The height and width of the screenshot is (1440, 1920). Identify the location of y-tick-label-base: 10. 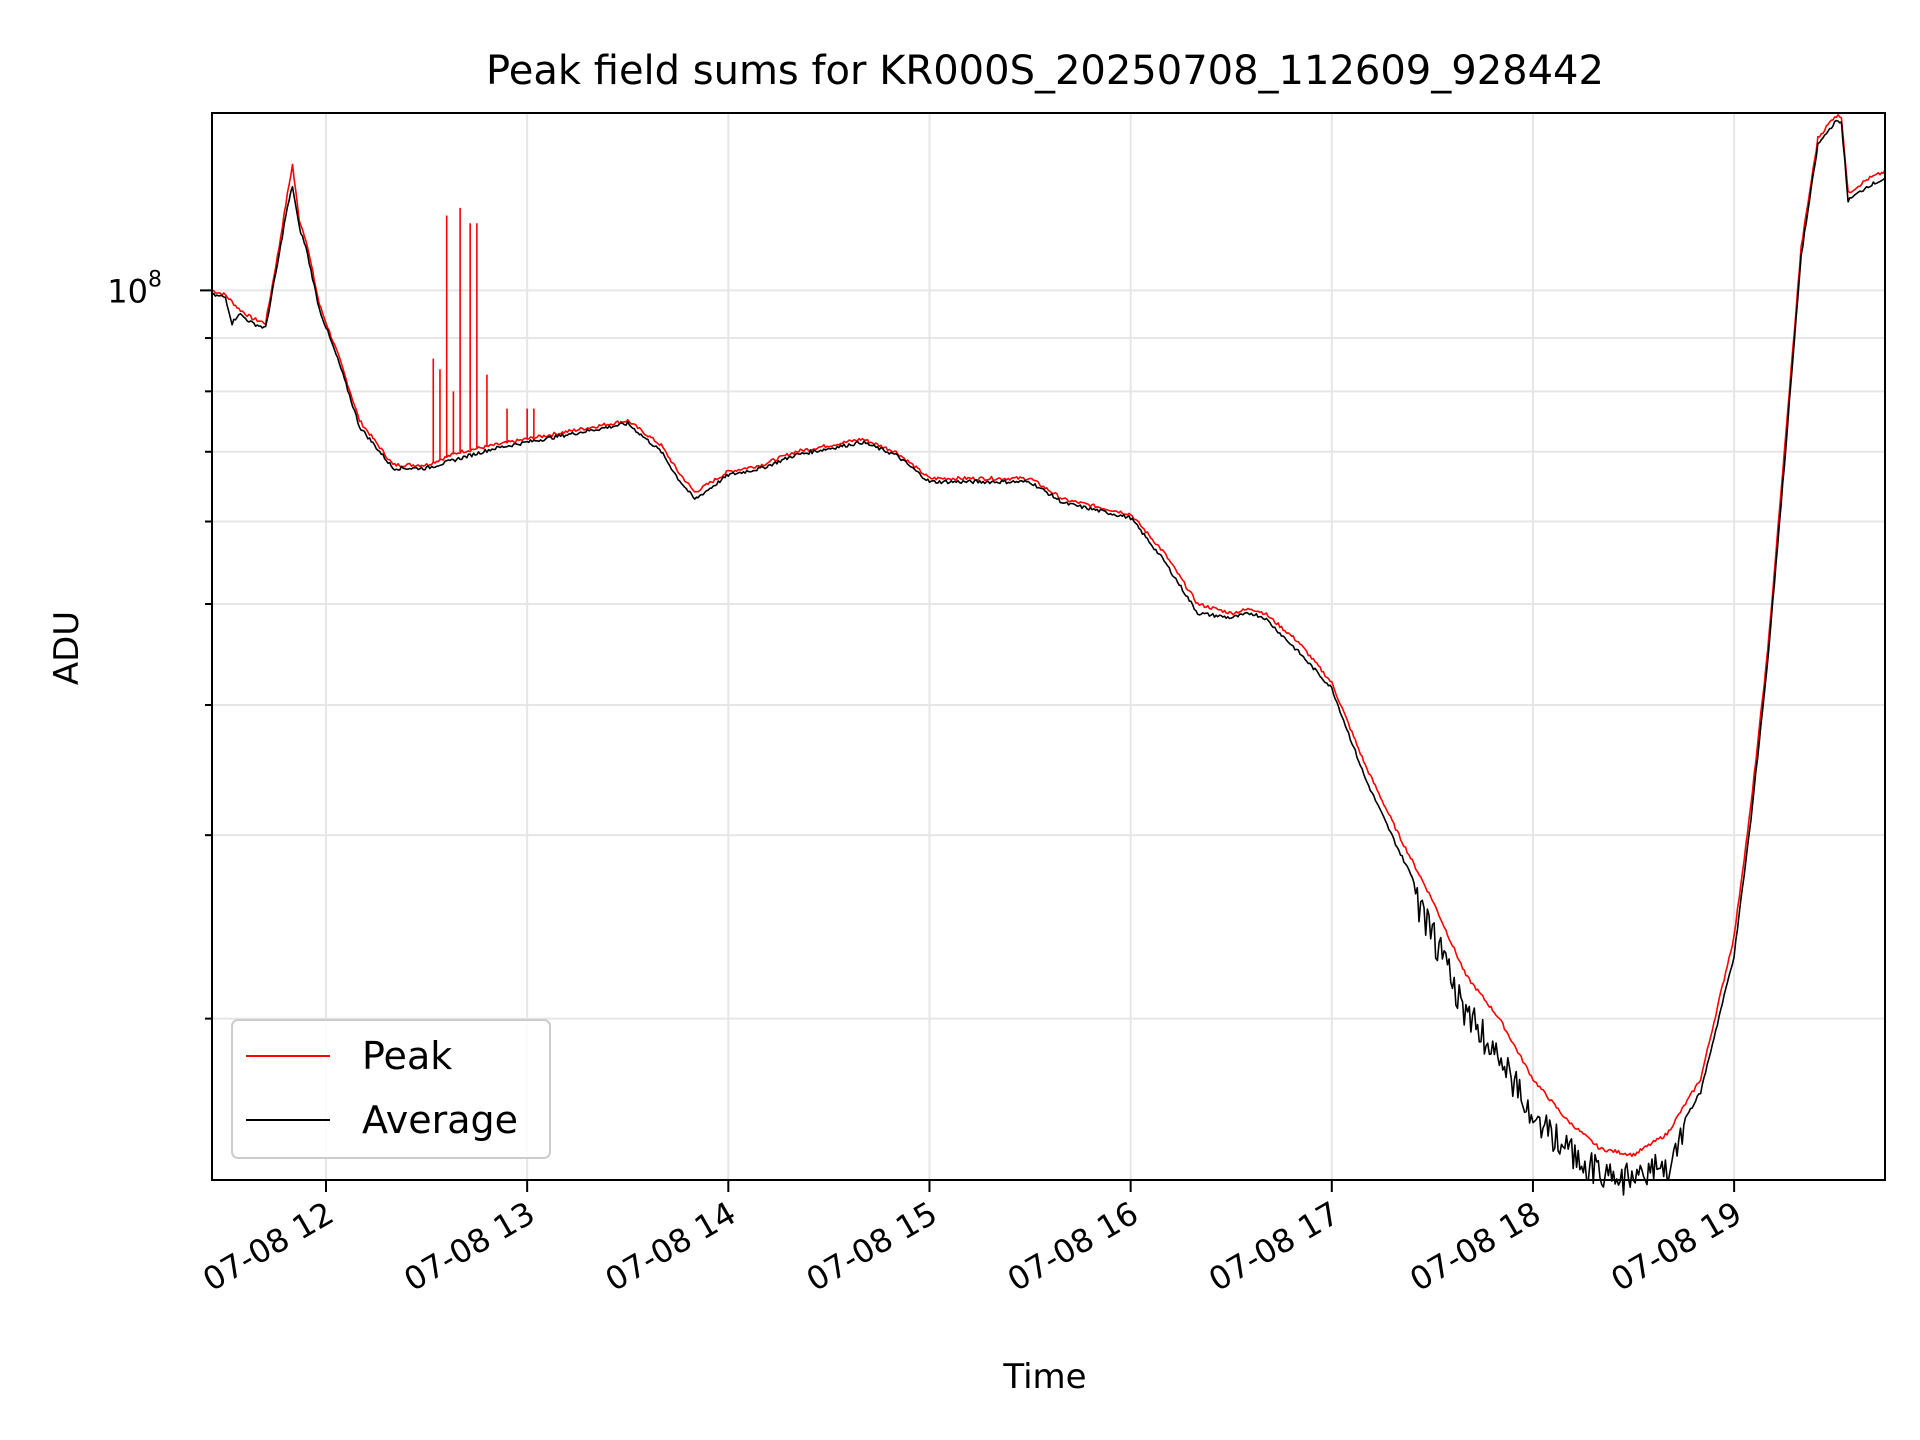
(127, 291).